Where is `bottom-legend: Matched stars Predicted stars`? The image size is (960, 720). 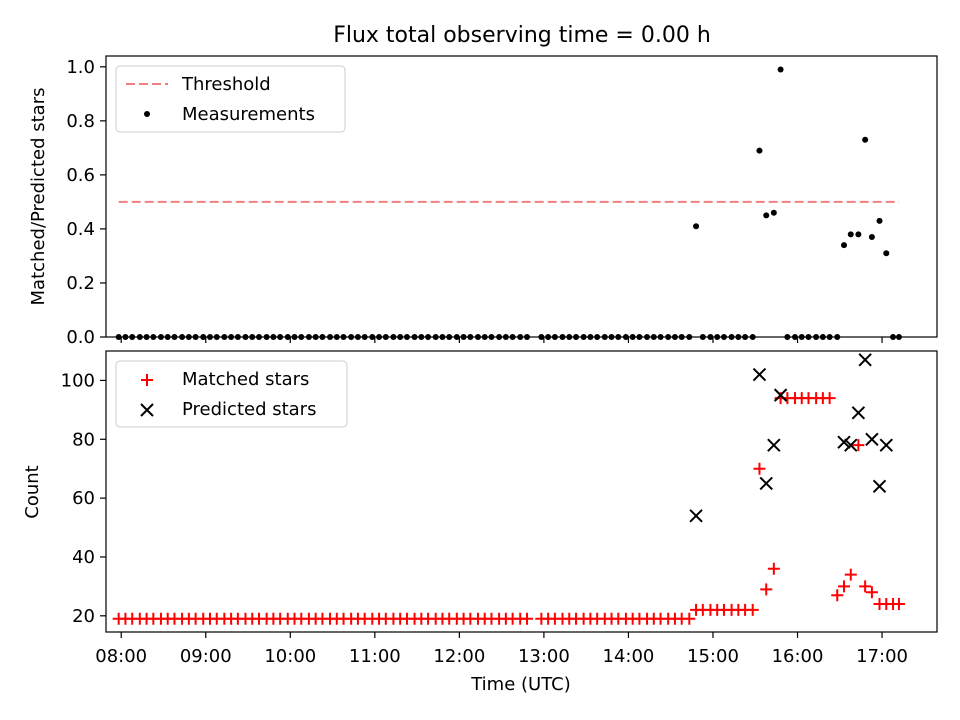
bottom-legend: Matched stars Predicted stars is located at coordinates (231, 394).